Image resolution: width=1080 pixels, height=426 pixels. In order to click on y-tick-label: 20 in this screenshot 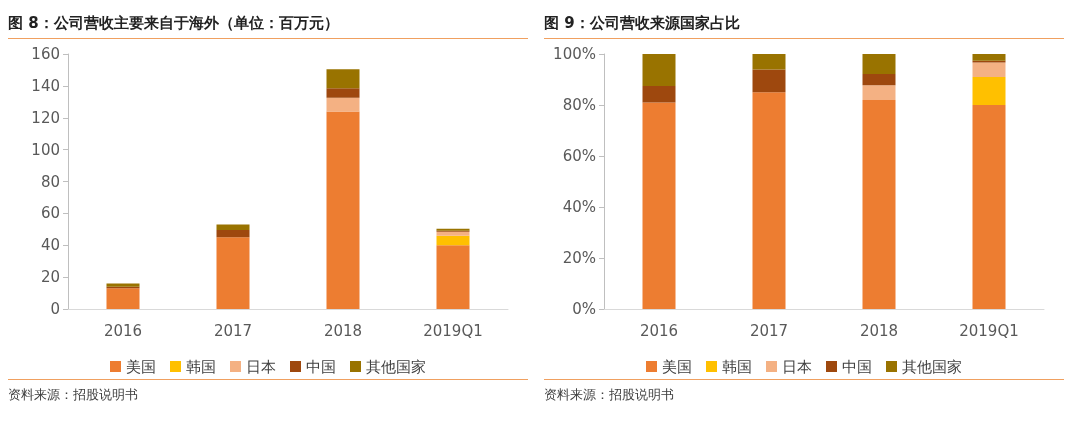, I will do `click(50, 277)`.